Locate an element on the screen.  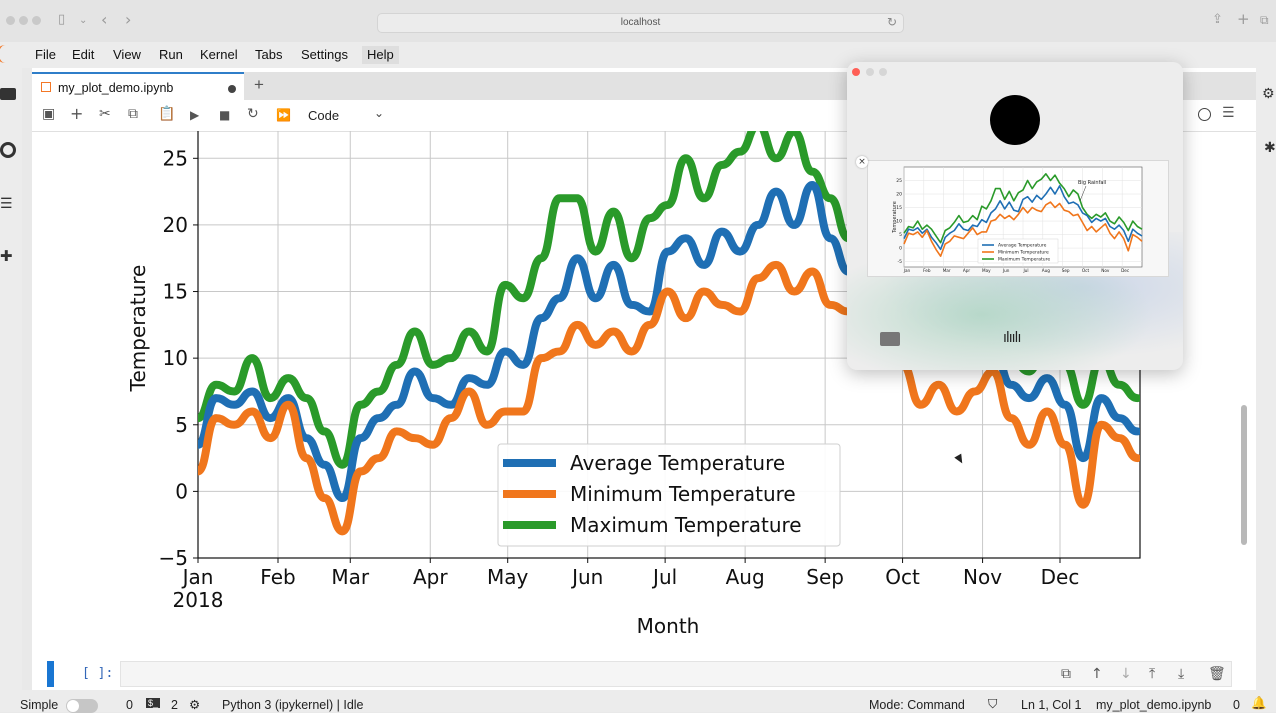
window-zoom-light is located at coordinates (36, 20).